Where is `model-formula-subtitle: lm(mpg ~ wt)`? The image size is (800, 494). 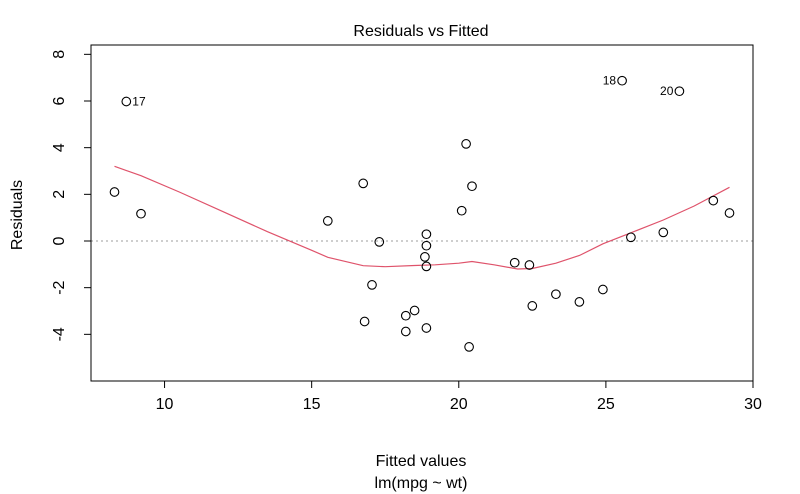
model-formula-subtitle: lm(mpg ~ wt) is located at coordinates (421, 483).